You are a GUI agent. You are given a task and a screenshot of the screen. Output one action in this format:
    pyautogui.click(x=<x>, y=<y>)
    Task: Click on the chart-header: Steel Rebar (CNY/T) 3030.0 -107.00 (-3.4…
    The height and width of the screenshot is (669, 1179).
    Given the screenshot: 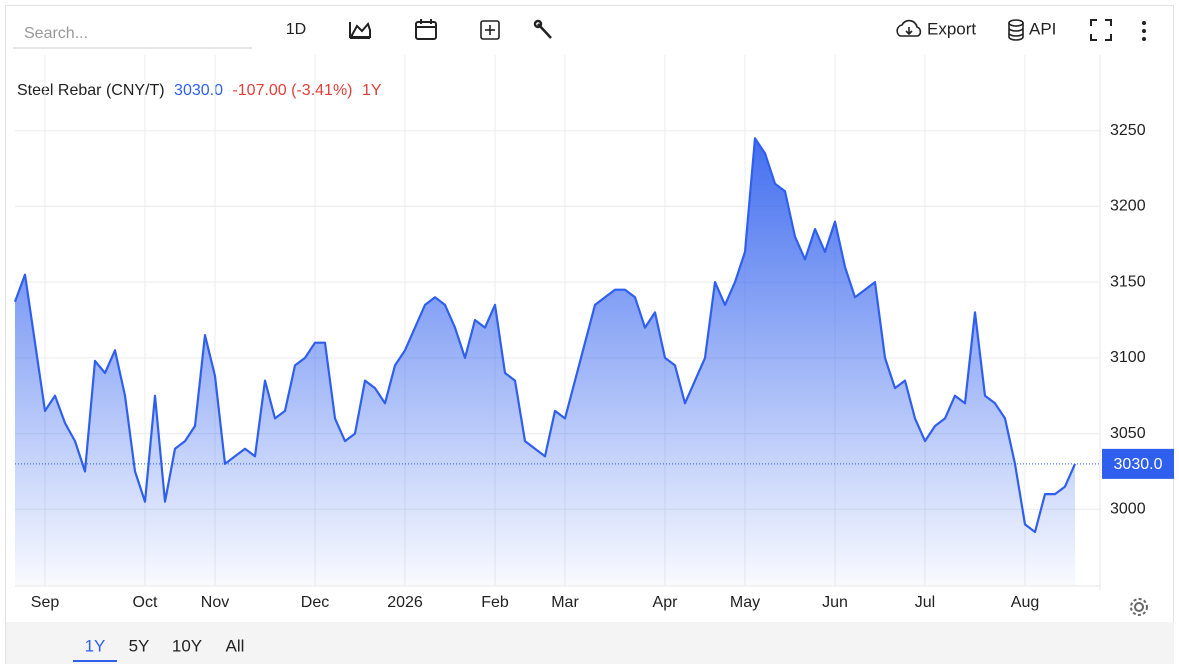 What is the action you would take?
    pyautogui.click(x=199, y=90)
    